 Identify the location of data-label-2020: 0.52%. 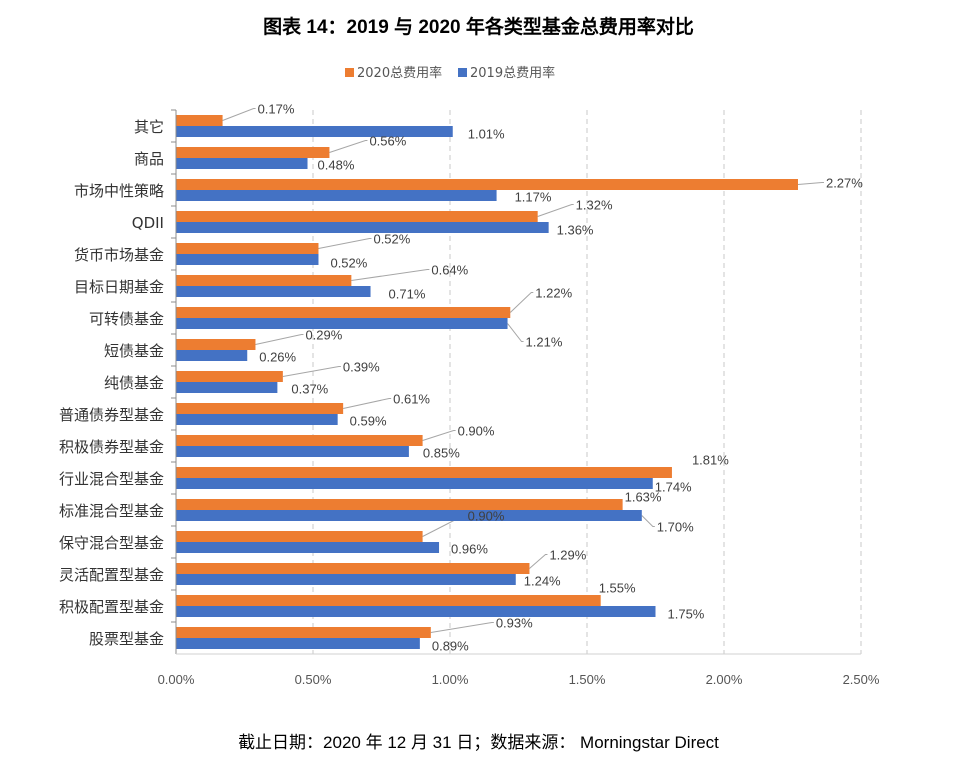
(391, 239).